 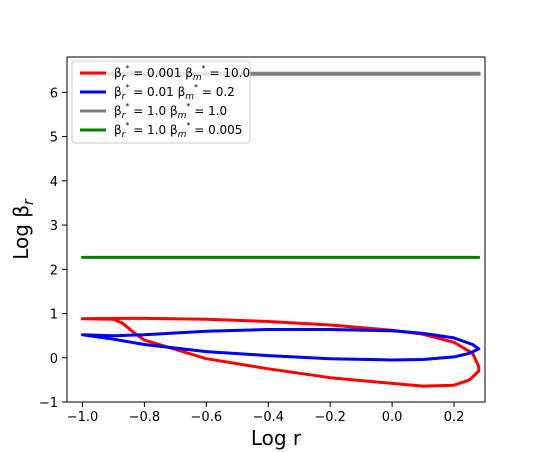 What do you see at coordinates (174, 92) in the screenshot?
I see `legend-entry: βr* = 0.01 βm* = 0.2` at bounding box center [174, 92].